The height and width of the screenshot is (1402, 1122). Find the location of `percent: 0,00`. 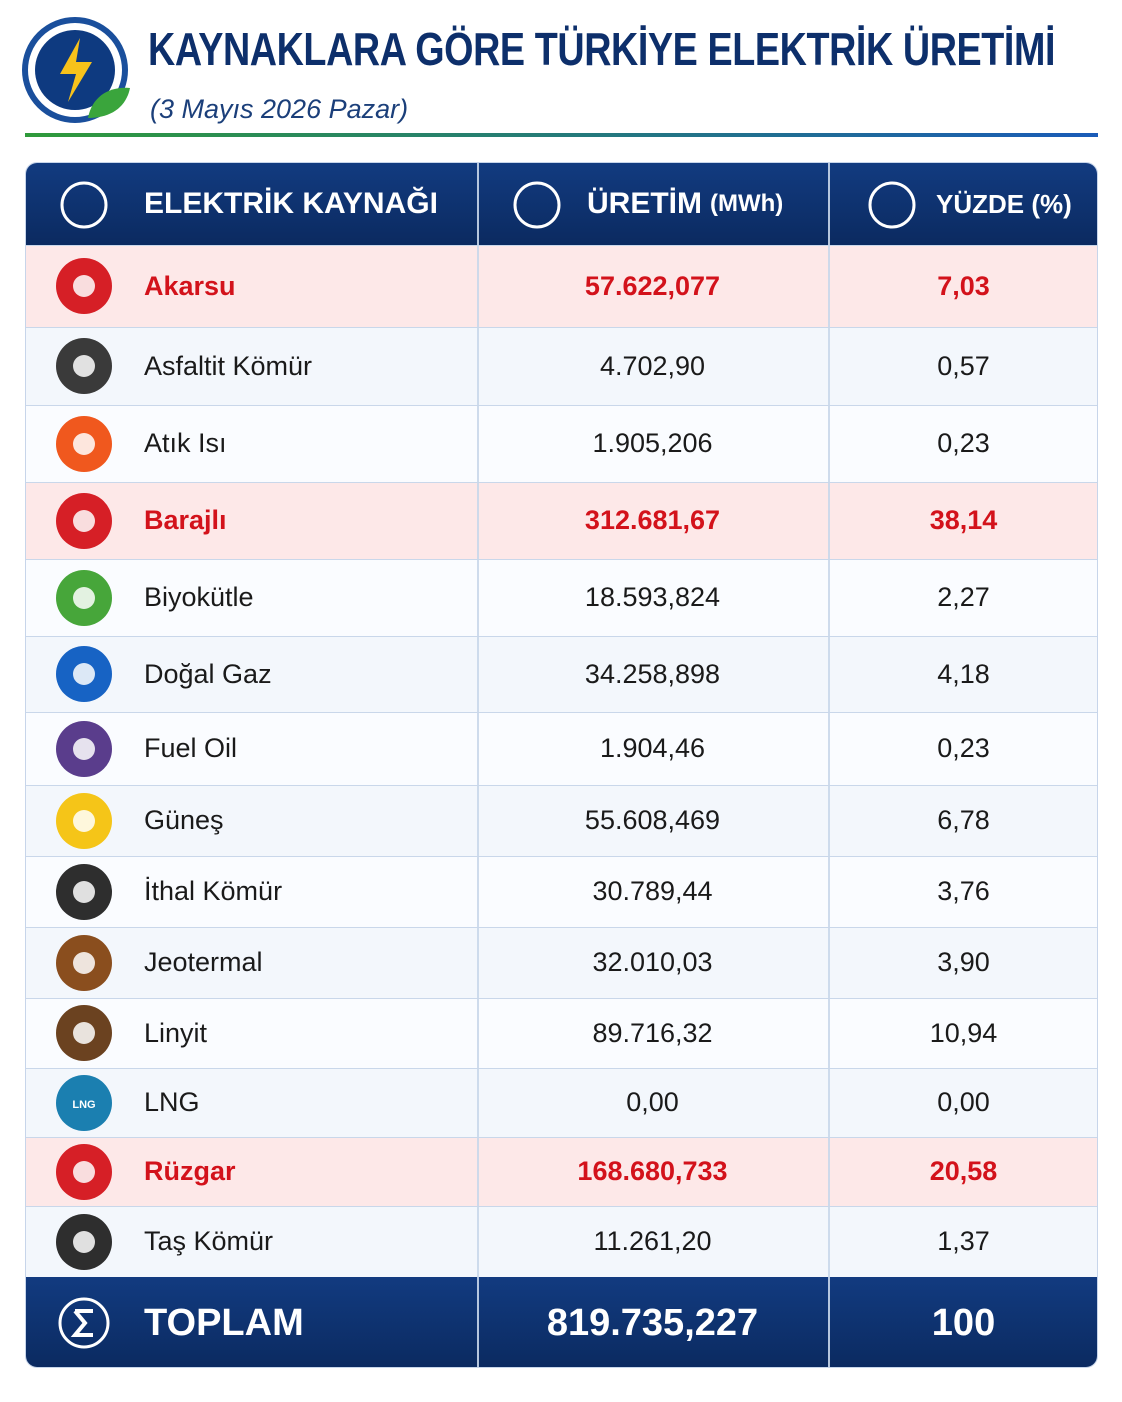

percent: 0,00 is located at coordinates (963, 1102).